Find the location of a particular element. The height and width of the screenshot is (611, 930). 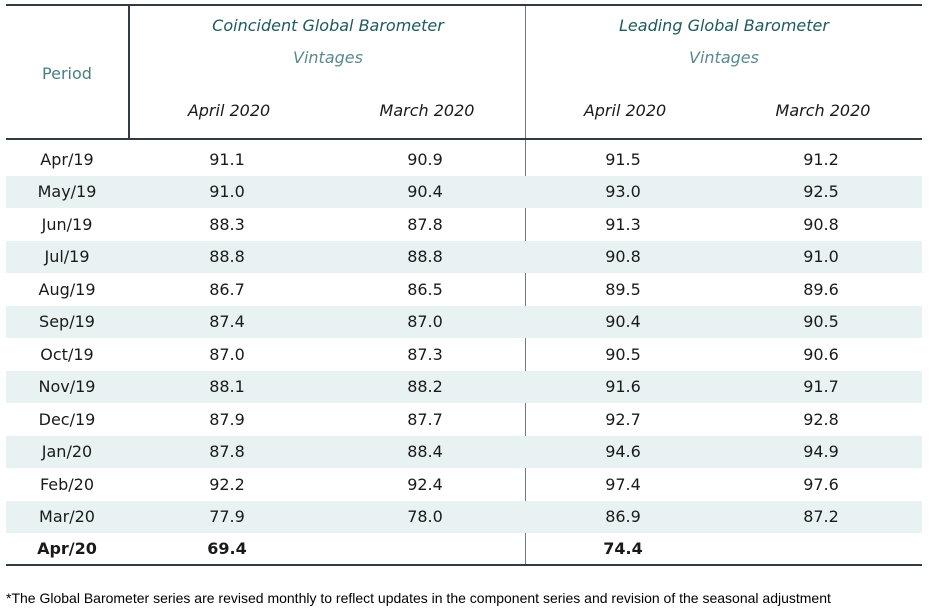

value-cell: 89.5 is located at coordinates (623, 289).